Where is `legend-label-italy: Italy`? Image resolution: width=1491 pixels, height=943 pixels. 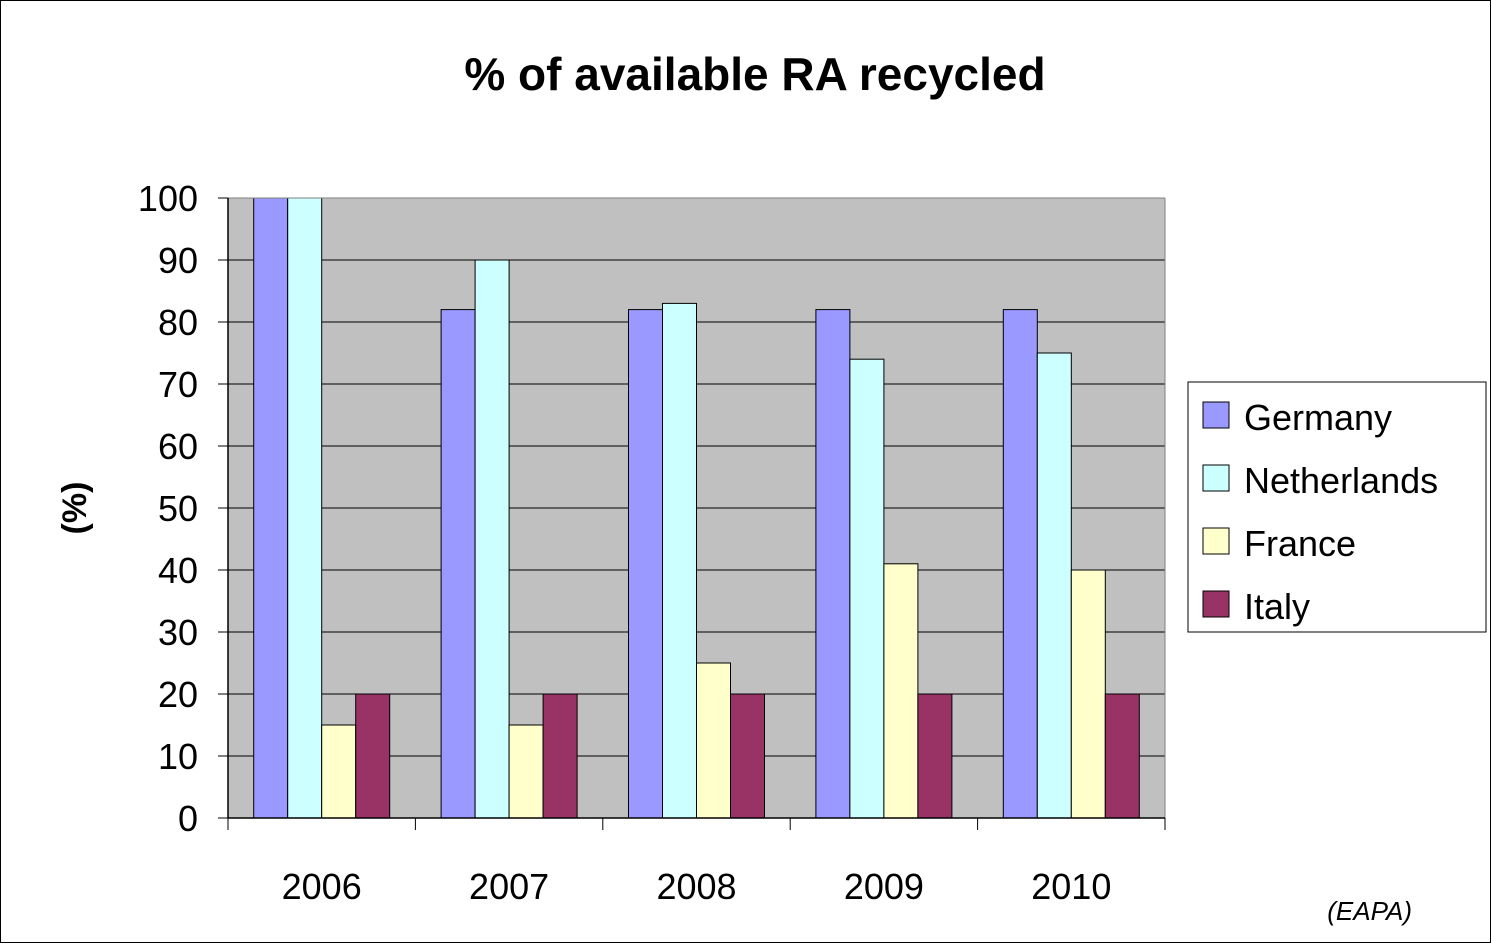 legend-label-italy: Italy is located at coordinates (1277, 606).